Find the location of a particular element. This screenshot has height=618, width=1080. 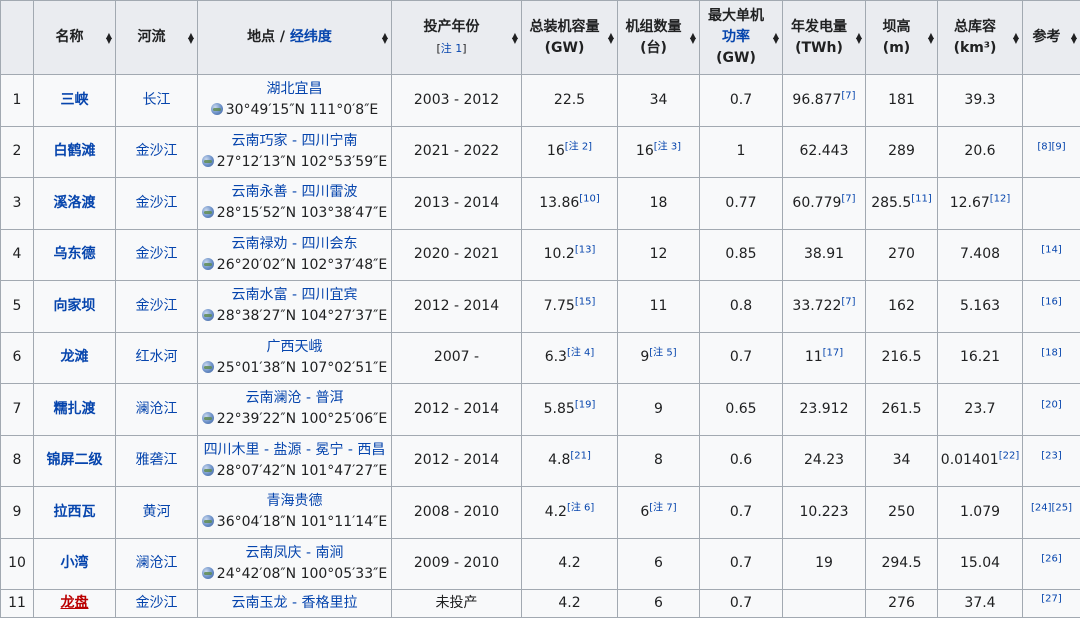

col-header-location: 地点 / 经纬度▲▼ is located at coordinates (295, 38).